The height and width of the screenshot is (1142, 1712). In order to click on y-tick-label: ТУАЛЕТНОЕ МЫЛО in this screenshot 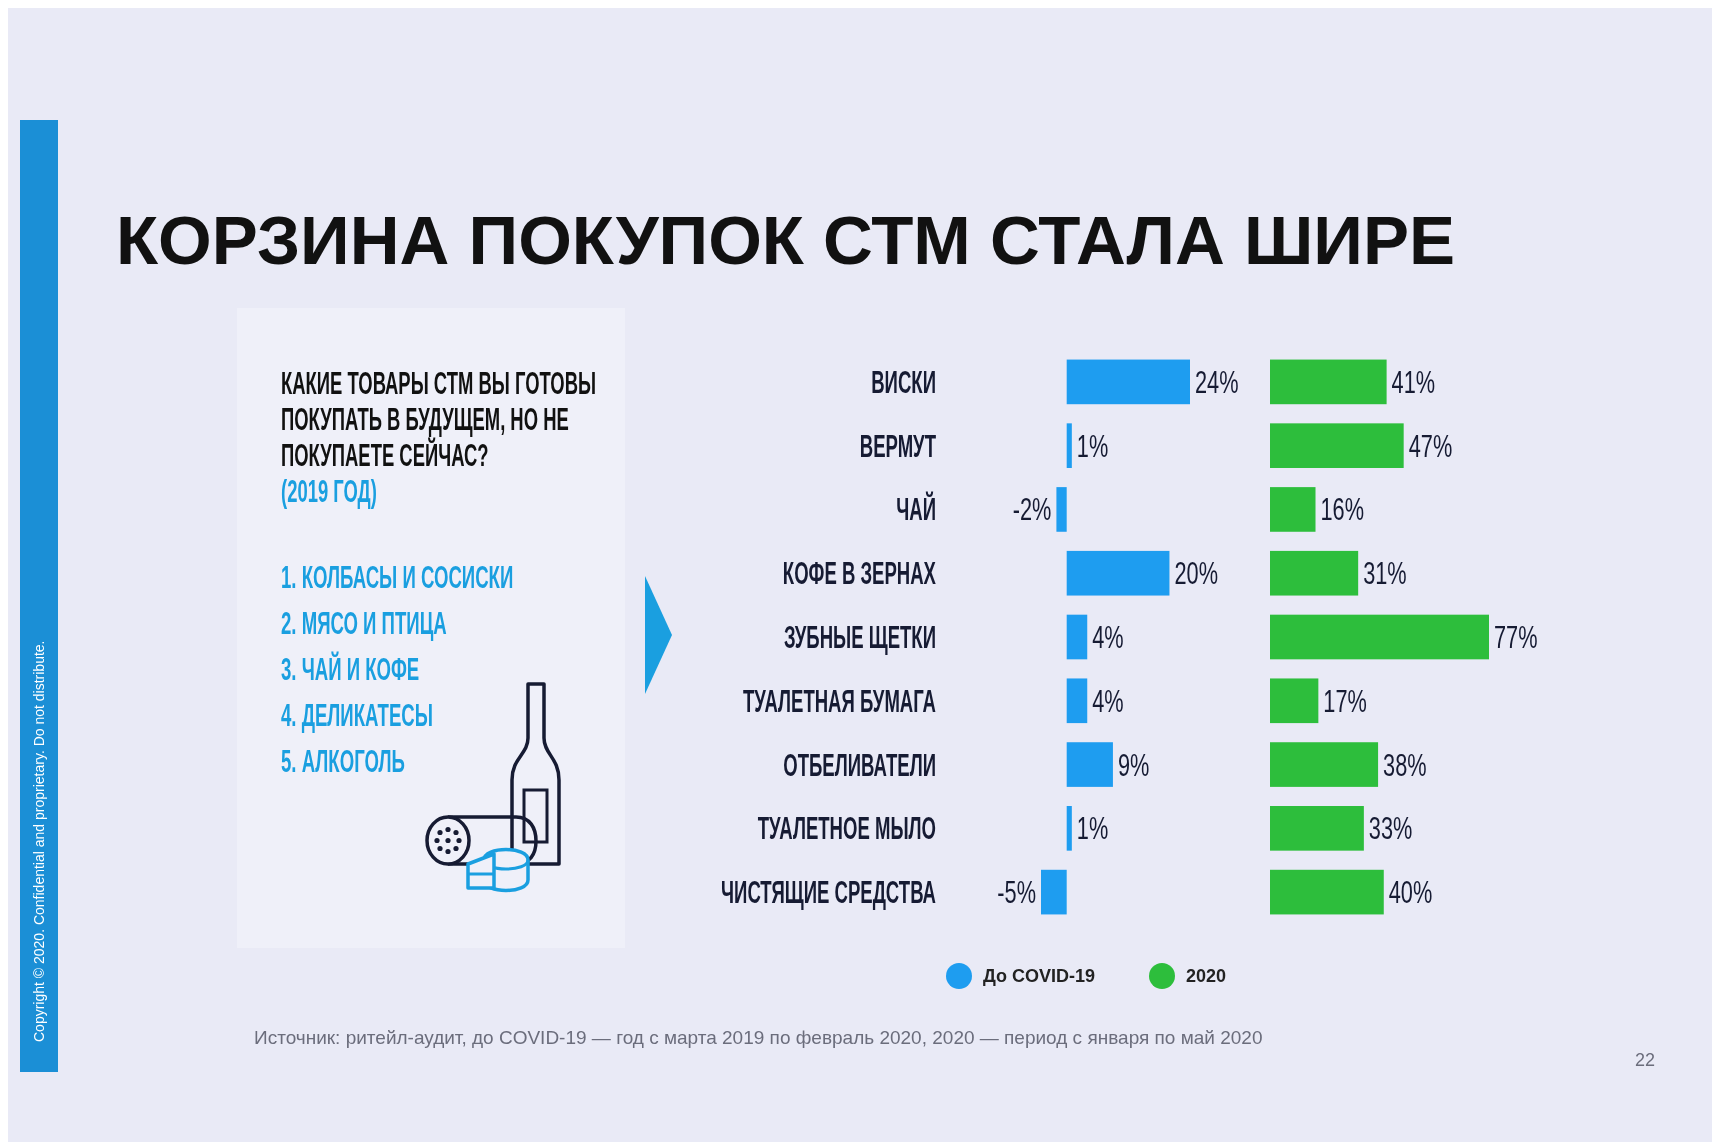, I will do `click(846, 828)`.